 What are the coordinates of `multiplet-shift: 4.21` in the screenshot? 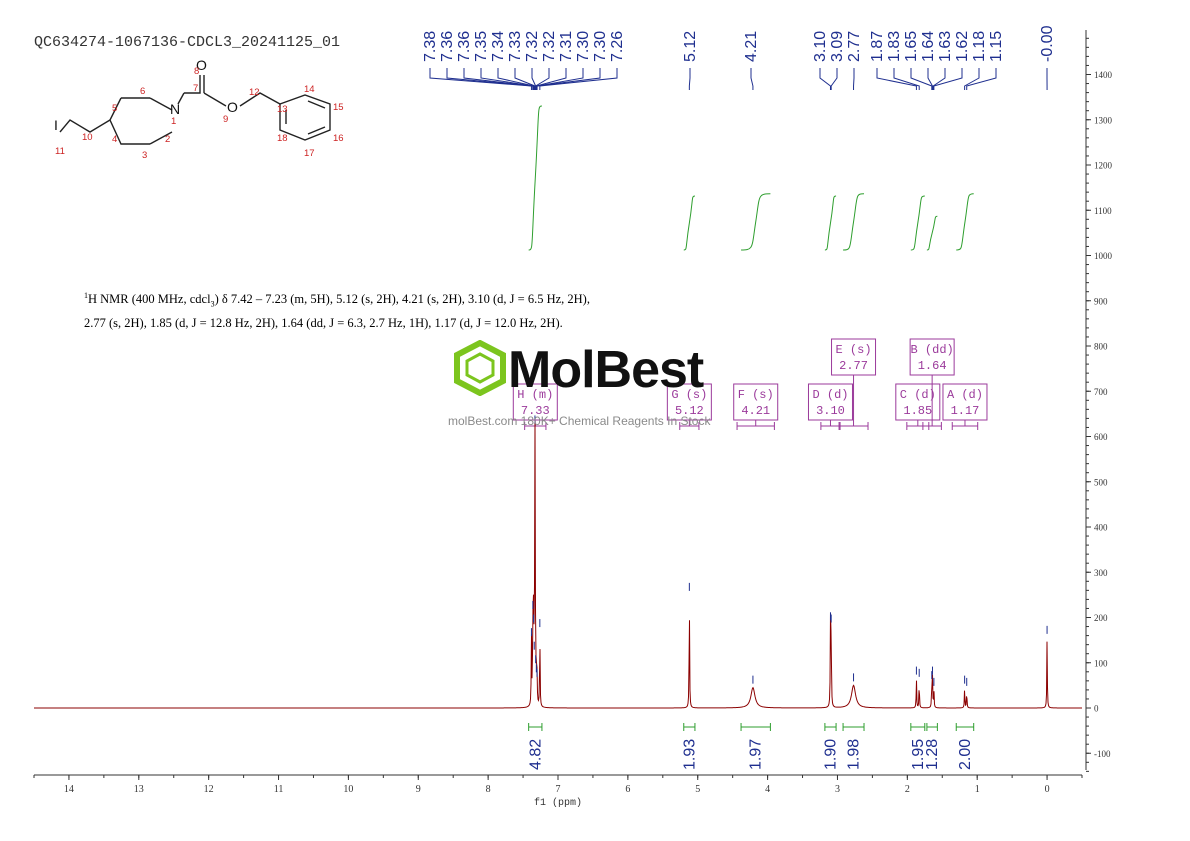 It's located at (755, 411).